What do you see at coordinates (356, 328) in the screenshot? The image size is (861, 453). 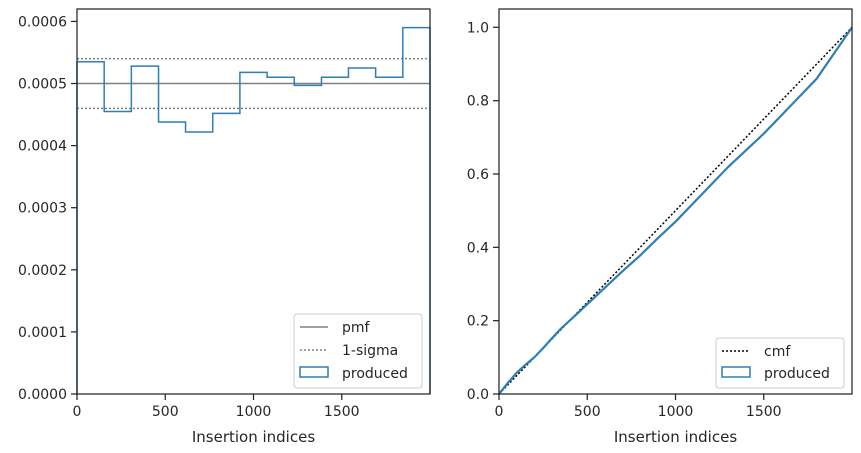 I see `legend-pmf-label: pmf` at bounding box center [356, 328].